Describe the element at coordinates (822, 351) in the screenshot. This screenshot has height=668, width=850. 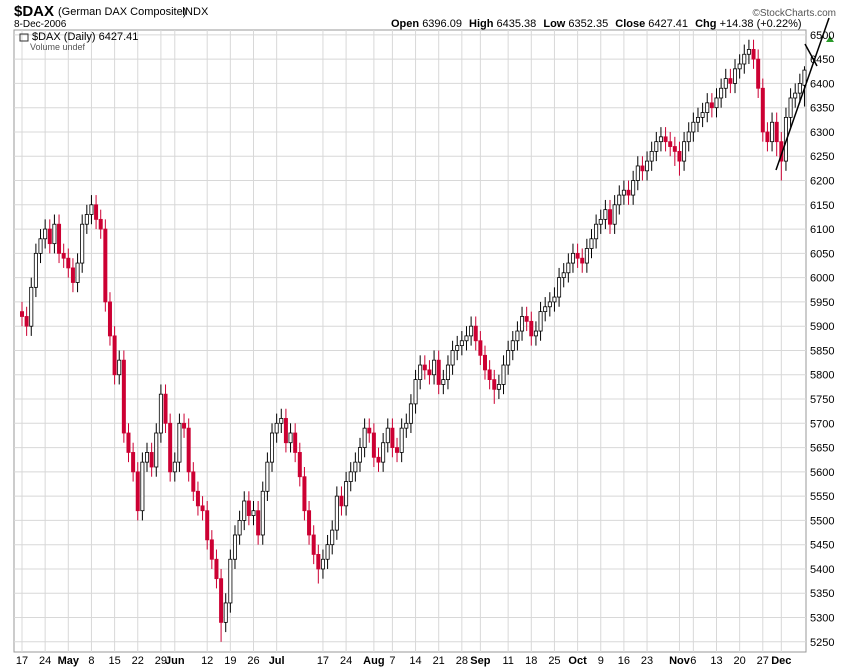
I see `y-tick-label: 5850` at that location.